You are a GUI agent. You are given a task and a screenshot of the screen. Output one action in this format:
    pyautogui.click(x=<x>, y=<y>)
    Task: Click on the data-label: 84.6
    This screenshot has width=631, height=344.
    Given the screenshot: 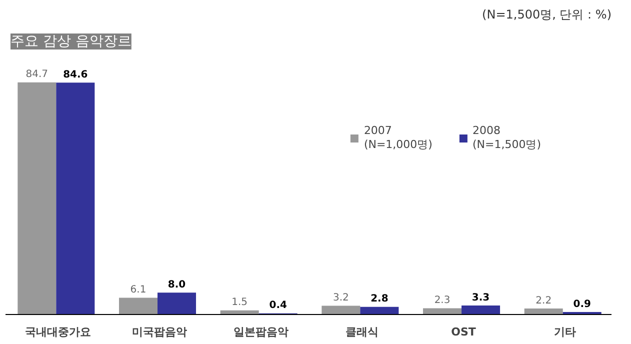 What is the action you would take?
    pyautogui.click(x=75, y=74)
    